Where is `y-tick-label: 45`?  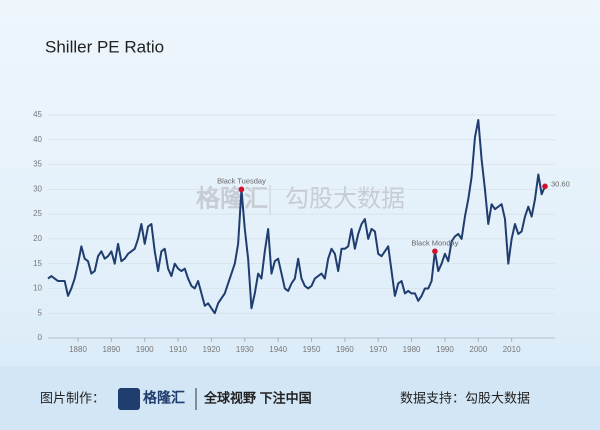
y-tick-label: 45 is located at coordinates (37, 114).